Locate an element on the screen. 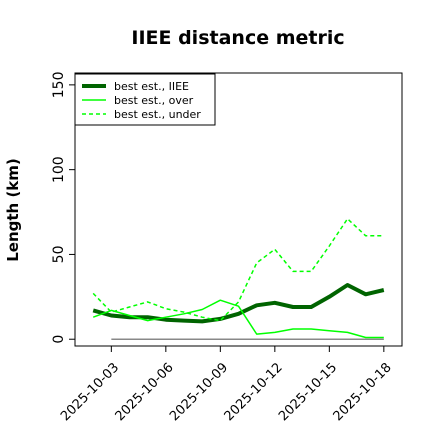 Image resolution: width=440 pixels, height=444 pixels. legend-label-0: best est., IIEE is located at coordinates (151, 86).